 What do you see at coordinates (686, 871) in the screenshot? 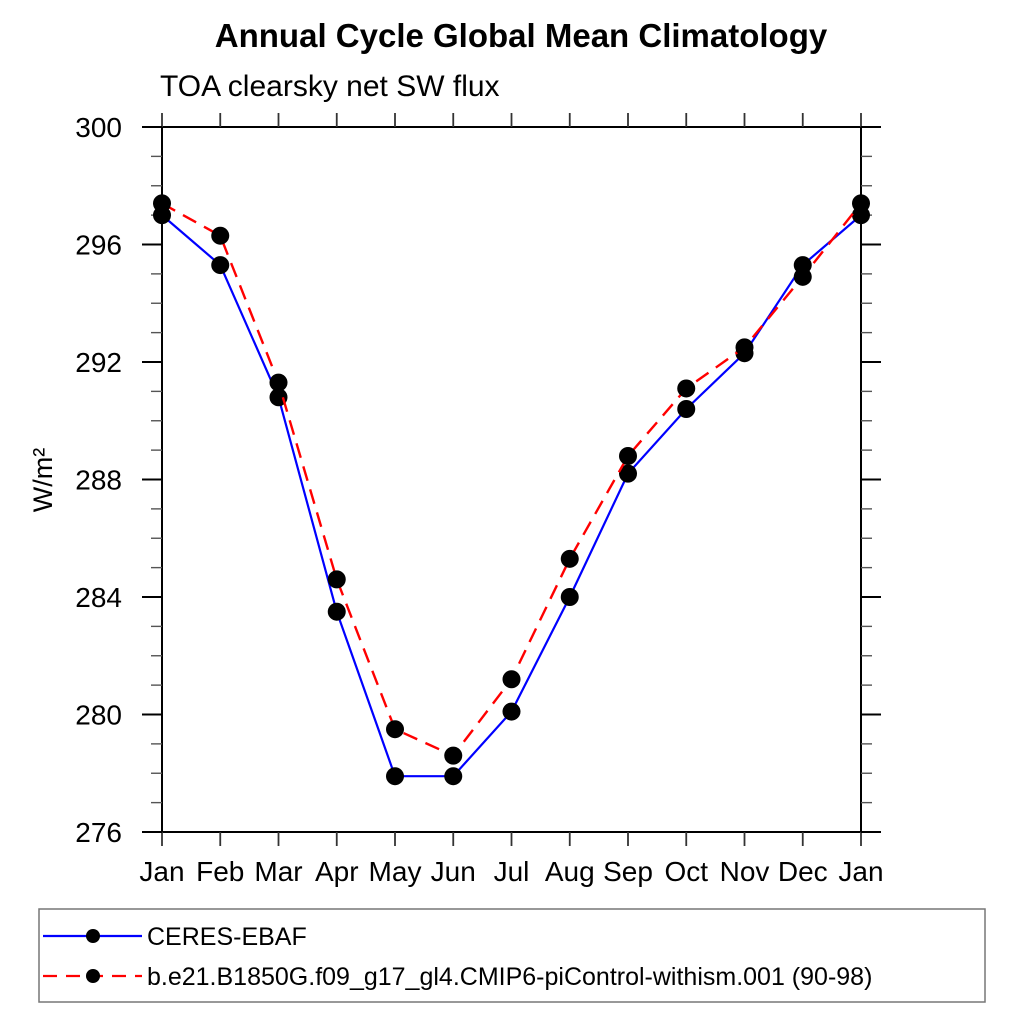
I see `x-axis-tick-label: Oct` at bounding box center [686, 871].